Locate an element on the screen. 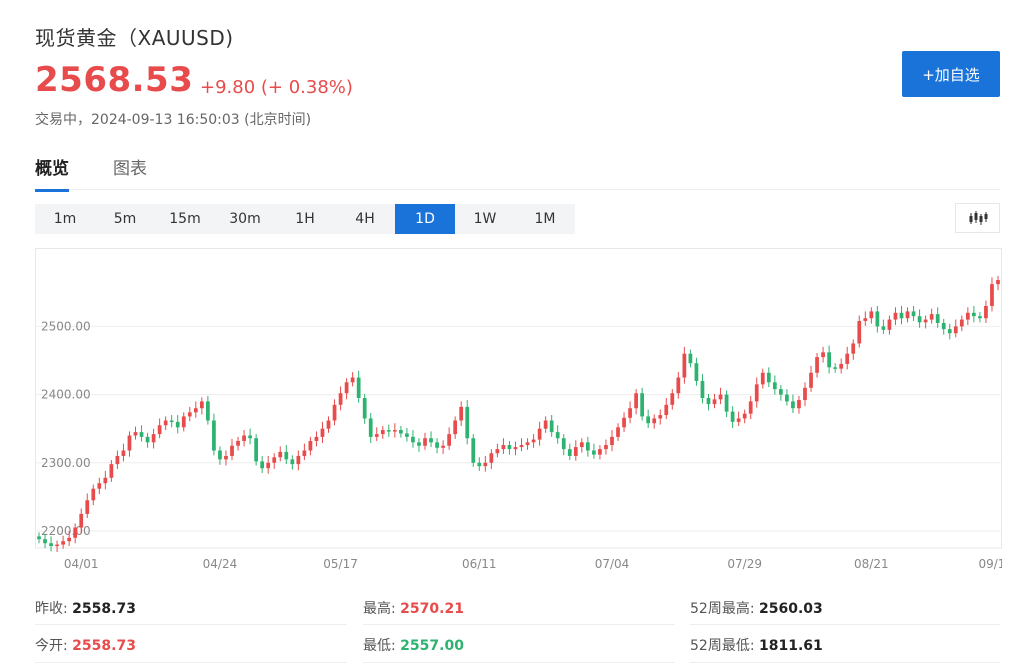  stat-value: 2558.73 is located at coordinates (104, 646).